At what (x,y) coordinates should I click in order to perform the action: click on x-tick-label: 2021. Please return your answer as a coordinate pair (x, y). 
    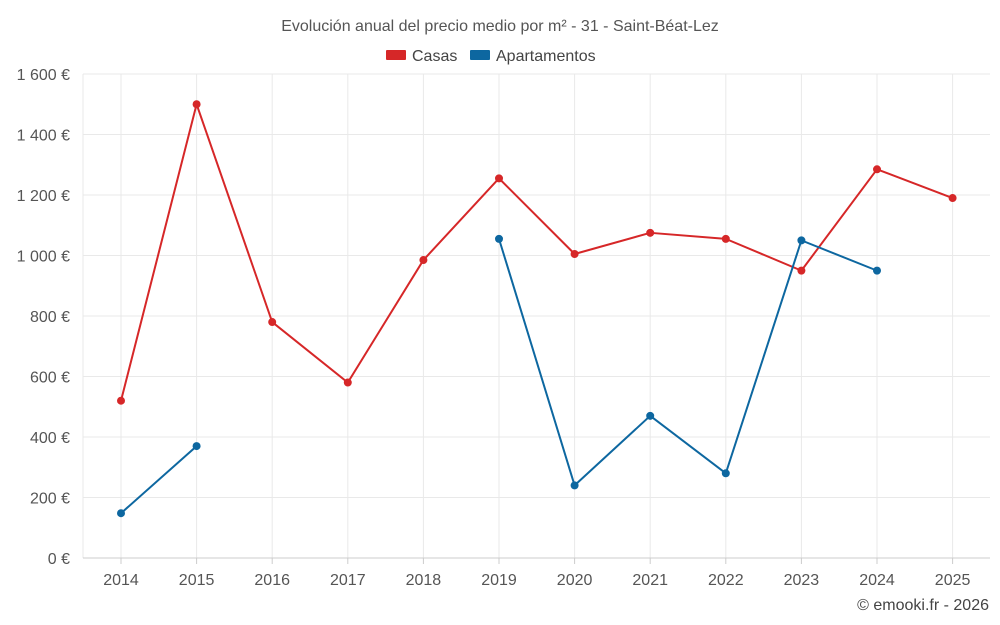
    Looking at the image, I should click on (650, 580).